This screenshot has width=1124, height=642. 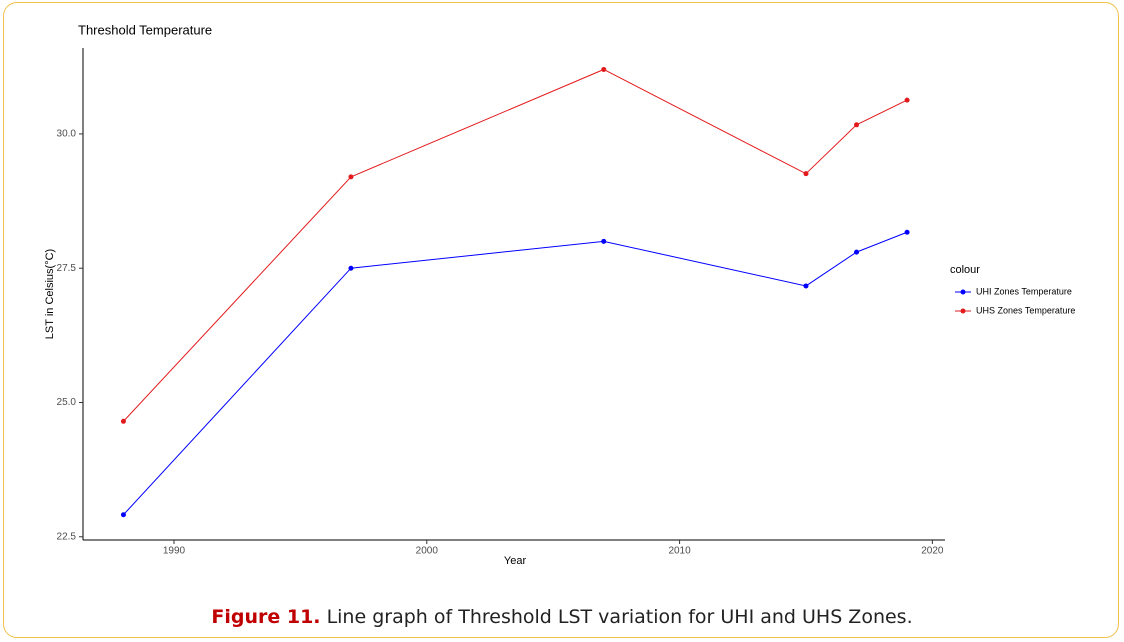 I want to click on x-tick-label: 2020, so click(x=932, y=551).